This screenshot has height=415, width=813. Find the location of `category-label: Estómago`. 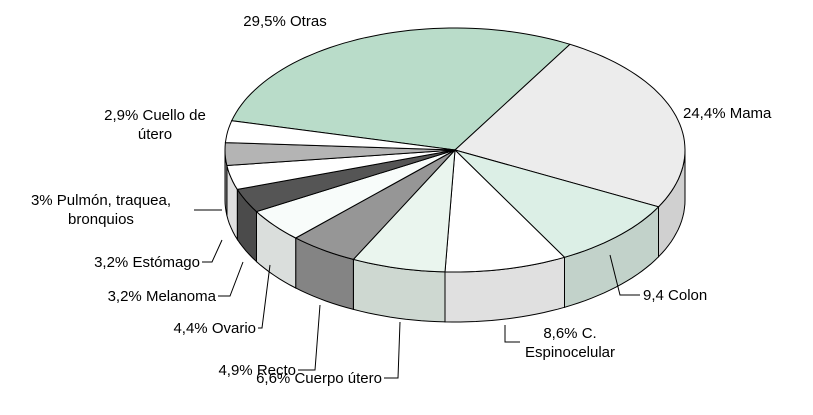

category-label: Estómago is located at coordinates (166, 262).